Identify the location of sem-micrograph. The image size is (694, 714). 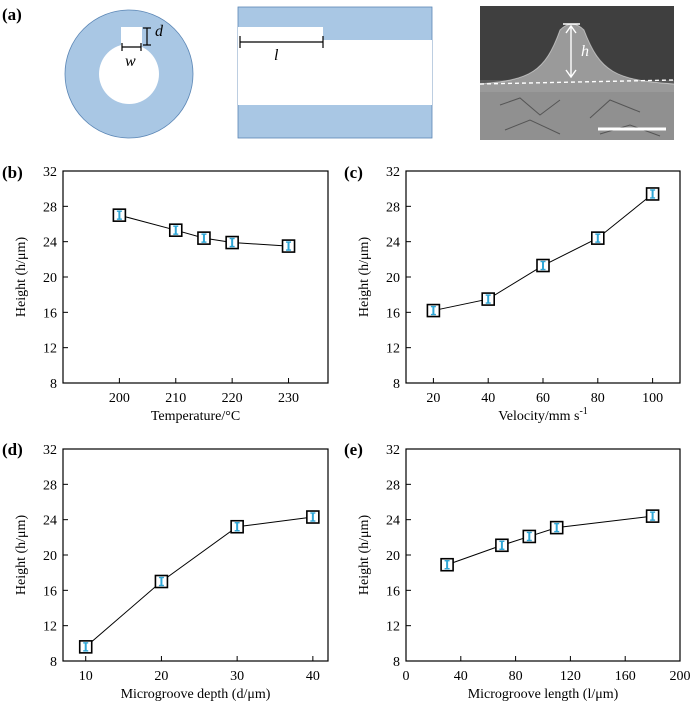
(577, 73).